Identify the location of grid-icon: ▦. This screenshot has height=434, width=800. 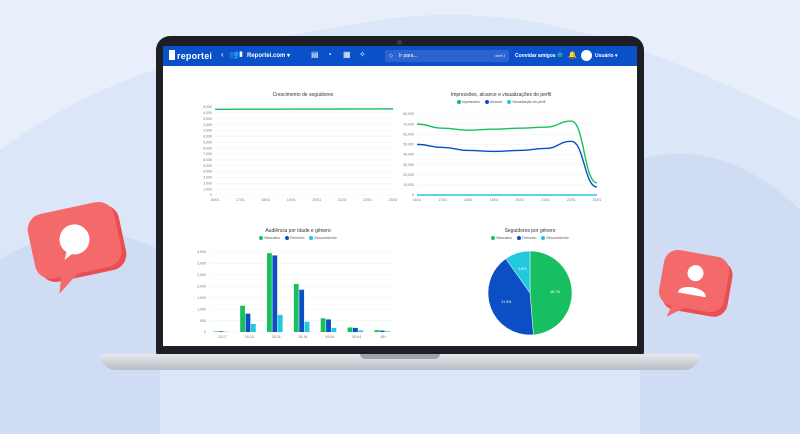
(347, 54).